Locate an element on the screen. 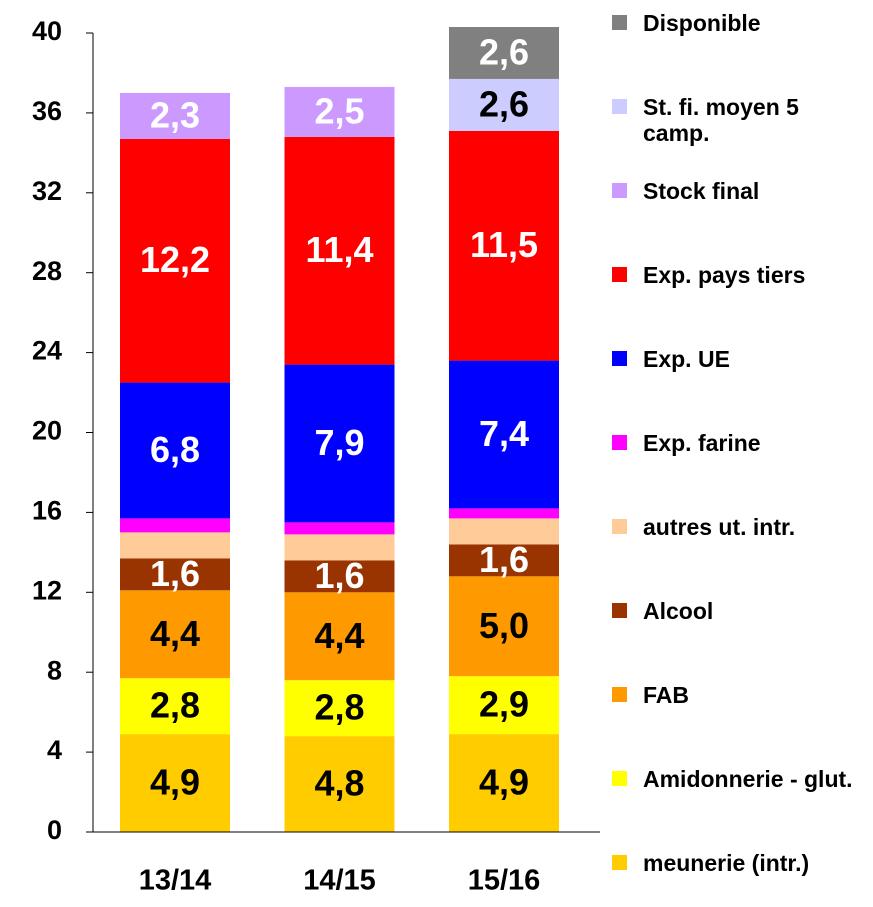 The height and width of the screenshot is (907, 873). legend-label: Disponible is located at coordinates (702, 23).